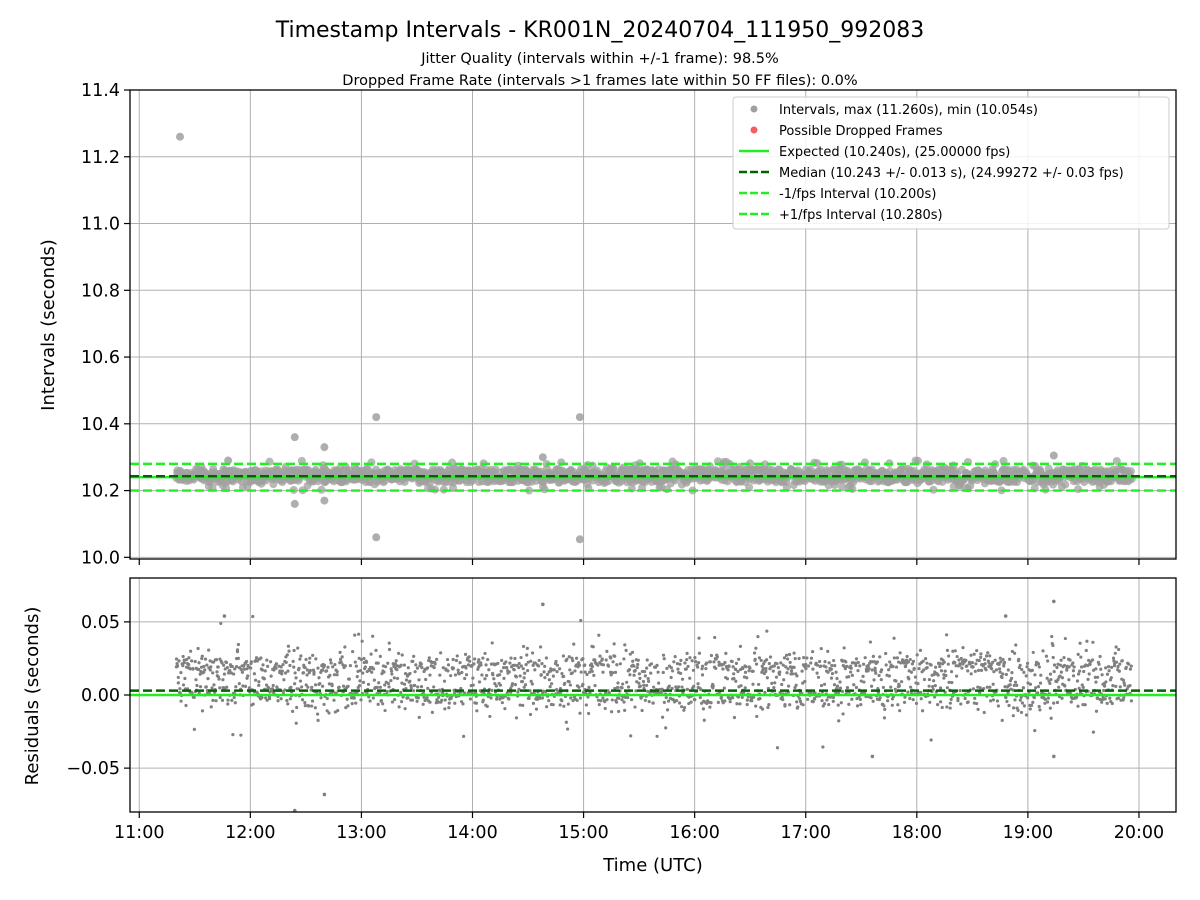 This screenshot has width=1200, height=900. Describe the element at coordinates (543, 604) in the screenshot. I see `residual-outlier-point` at that location.